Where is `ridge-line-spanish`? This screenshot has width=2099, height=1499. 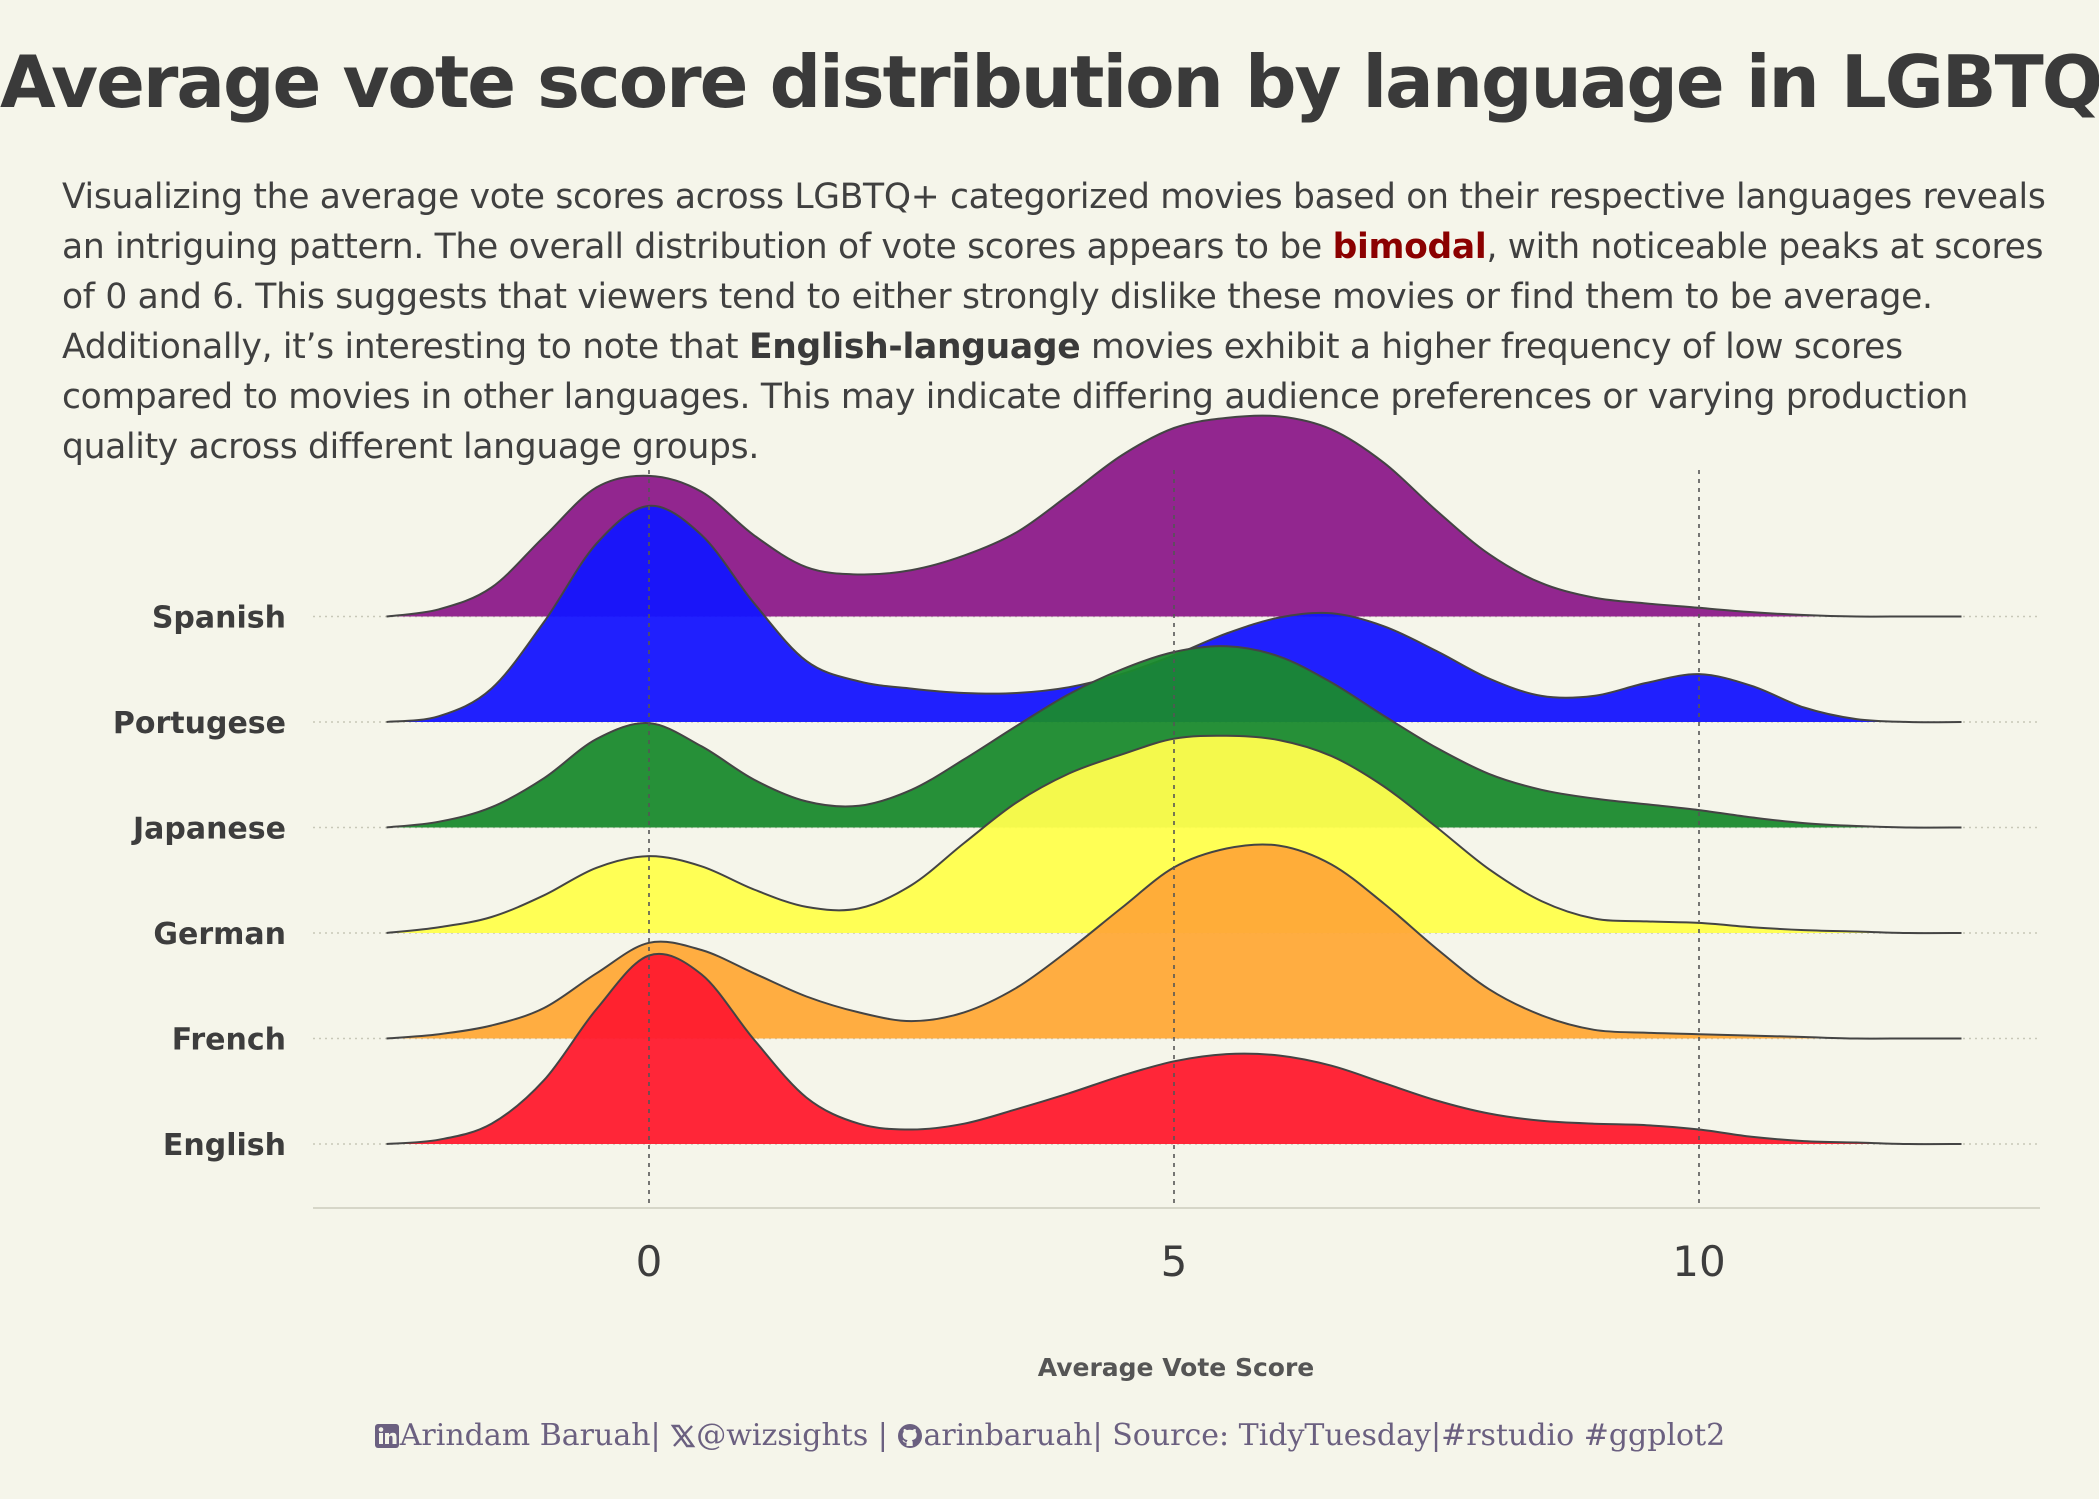 ridge-line-spanish is located at coordinates (1174, 516).